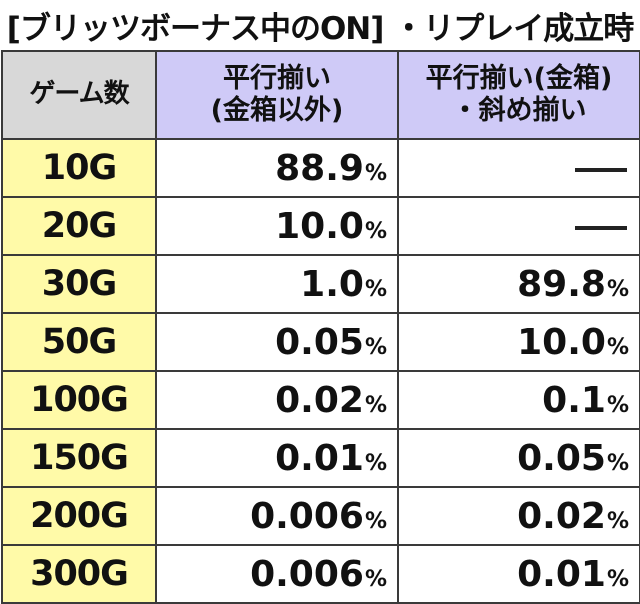 This screenshot has width=640, height=604. I want to click on game-count-cell: 200G, so click(79, 516).